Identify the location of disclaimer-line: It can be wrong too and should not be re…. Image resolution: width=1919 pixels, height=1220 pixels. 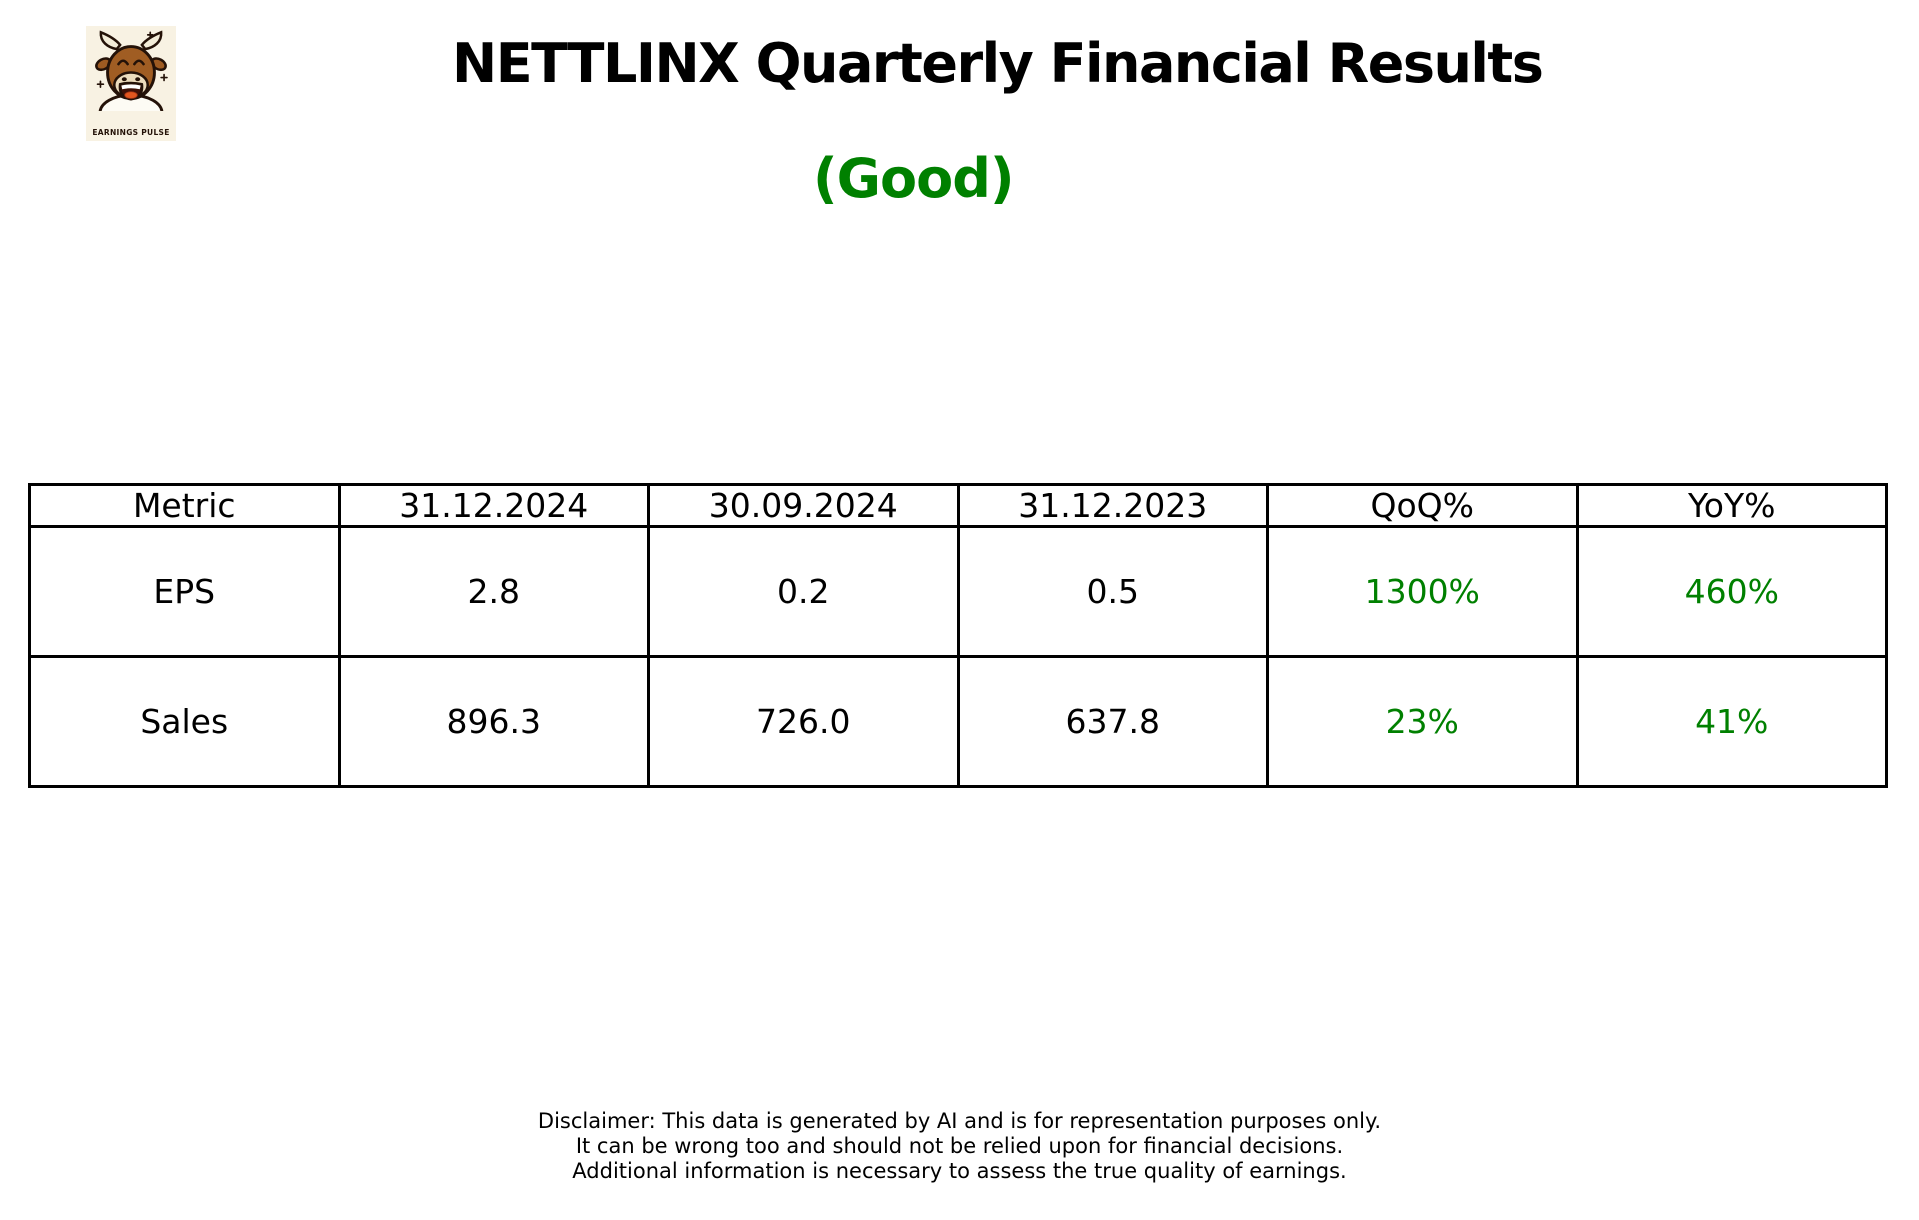
(959, 1146).